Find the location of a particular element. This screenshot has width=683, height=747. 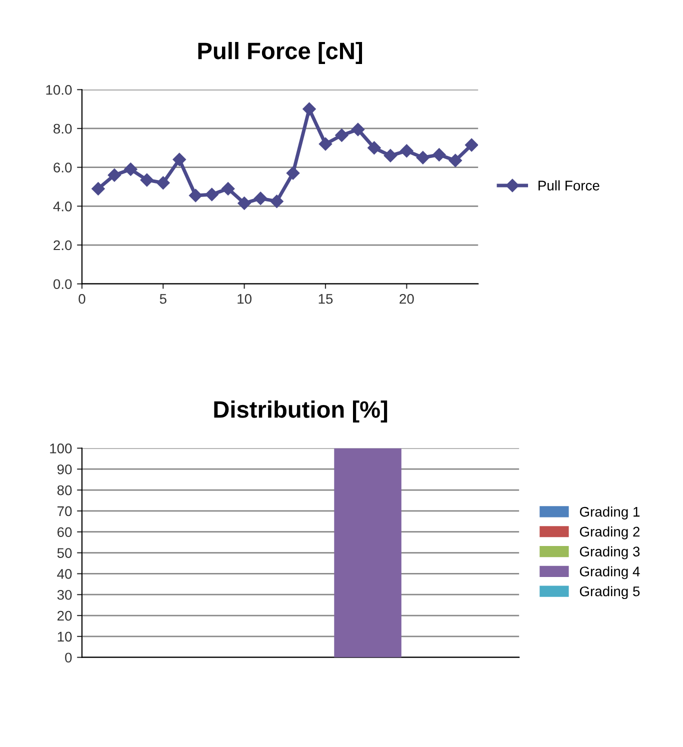

y-tick-label: 4.0 is located at coordinates (62, 207).